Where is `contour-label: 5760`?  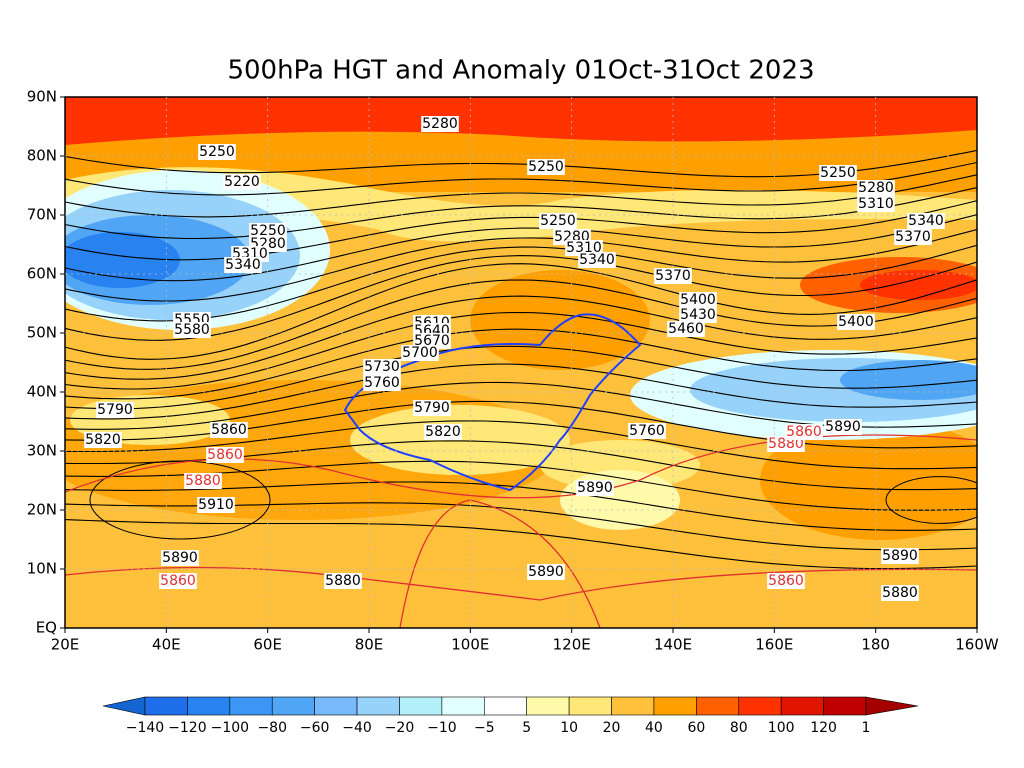 contour-label: 5760 is located at coordinates (382, 383).